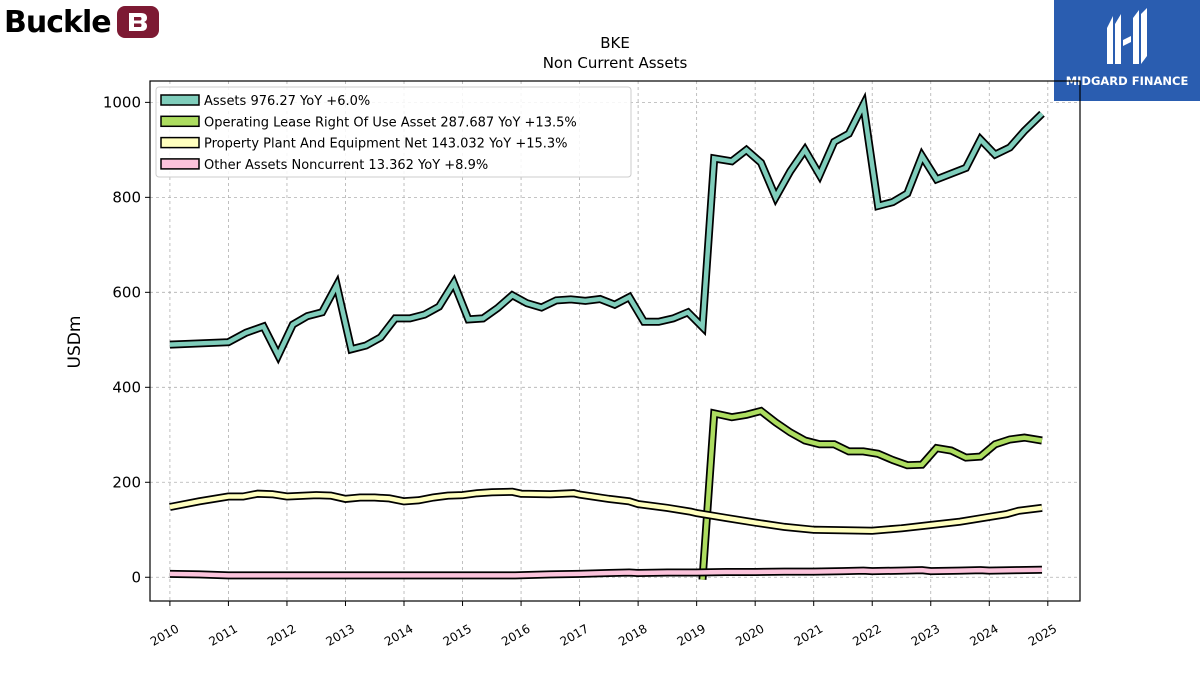  Describe the element at coordinates (126, 387) in the screenshot. I see `y-tick-label: 400` at that location.